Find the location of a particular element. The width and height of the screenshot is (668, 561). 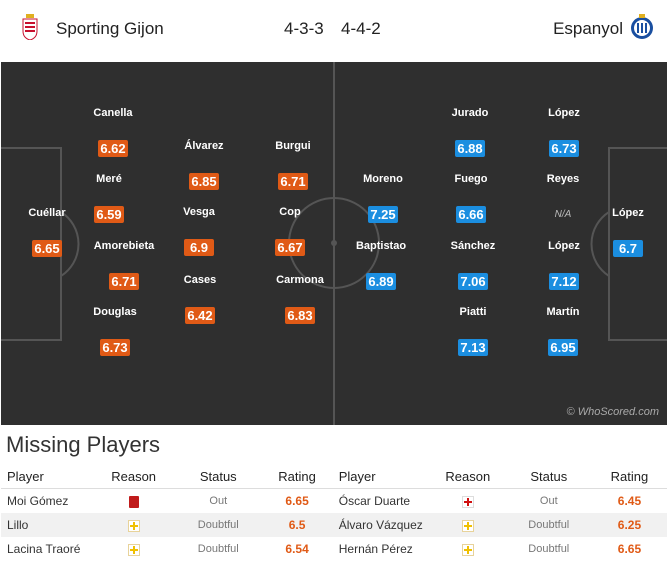

home-player-name: Meré is located at coordinates (109, 179).